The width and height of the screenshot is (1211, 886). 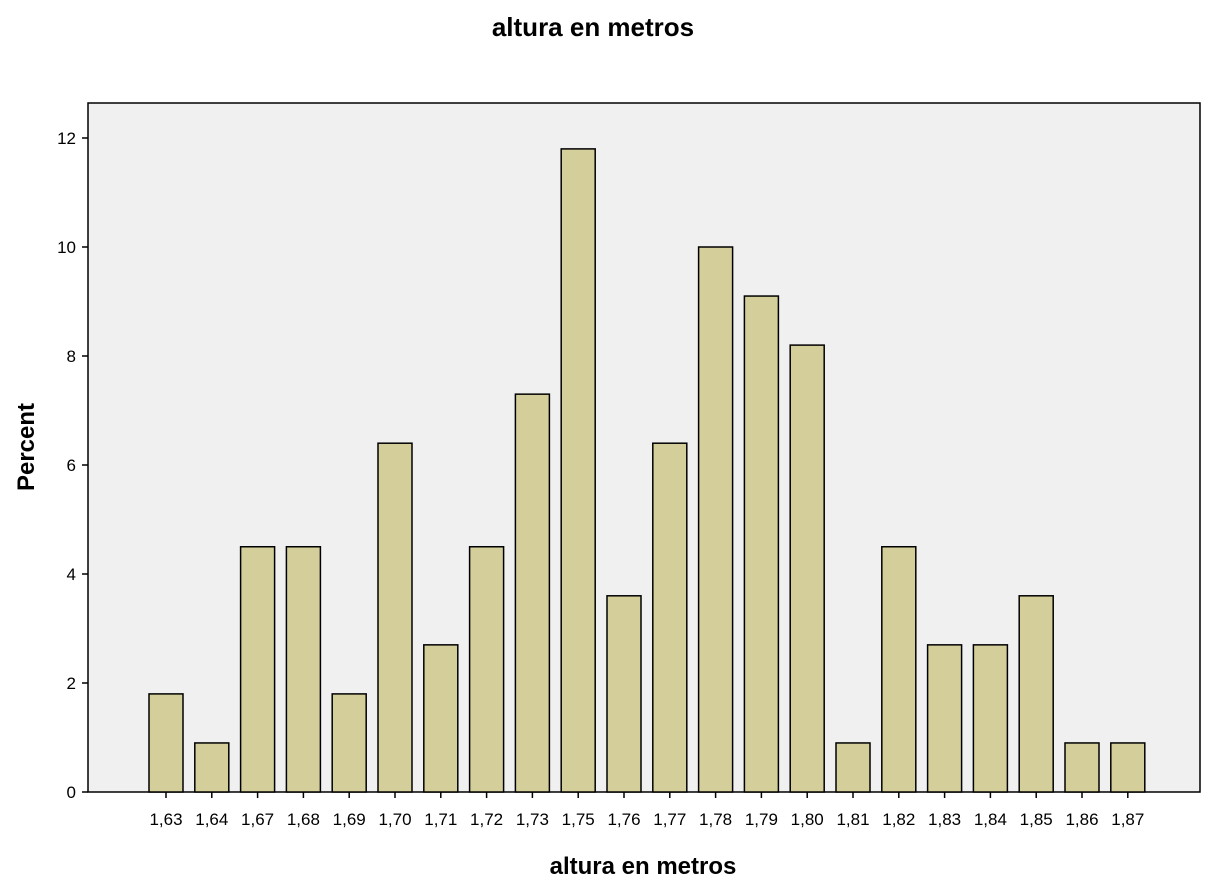 I want to click on x-tick-label: 1,83, so click(x=944, y=819).